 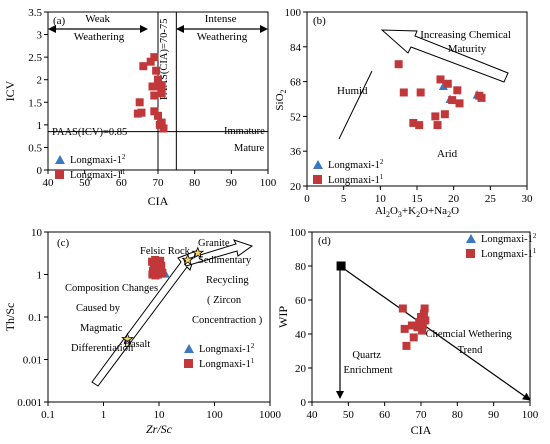 I want to click on panel-b-legend-1-name: Longmaxi-1, so click(x=354, y=180).